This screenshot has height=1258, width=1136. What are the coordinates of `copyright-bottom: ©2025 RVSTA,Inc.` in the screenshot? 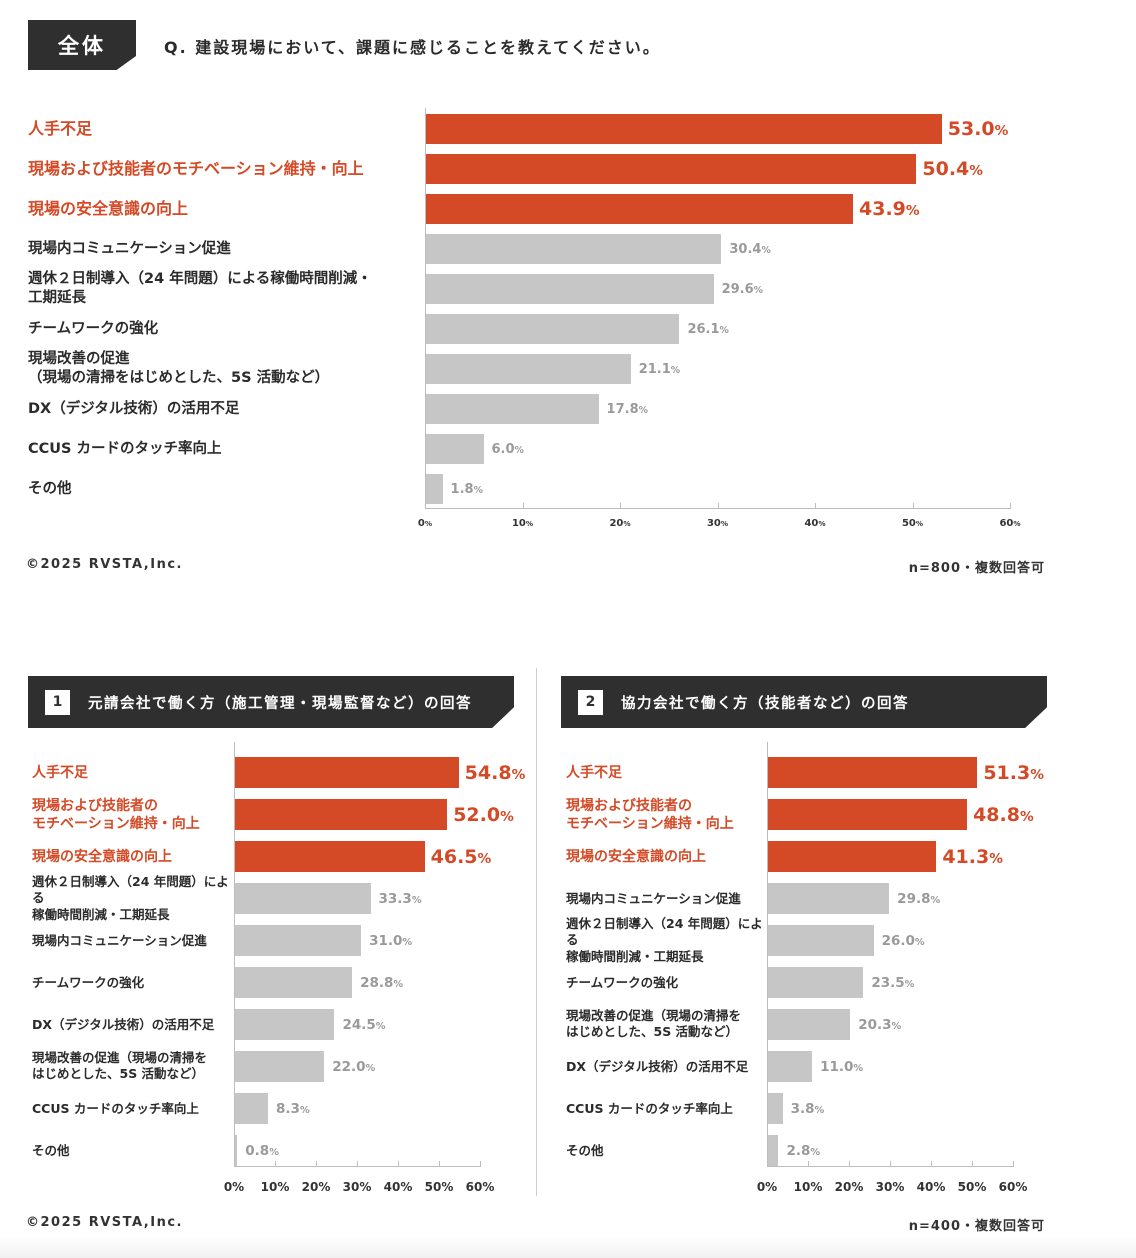 It's located at (104, 1222).